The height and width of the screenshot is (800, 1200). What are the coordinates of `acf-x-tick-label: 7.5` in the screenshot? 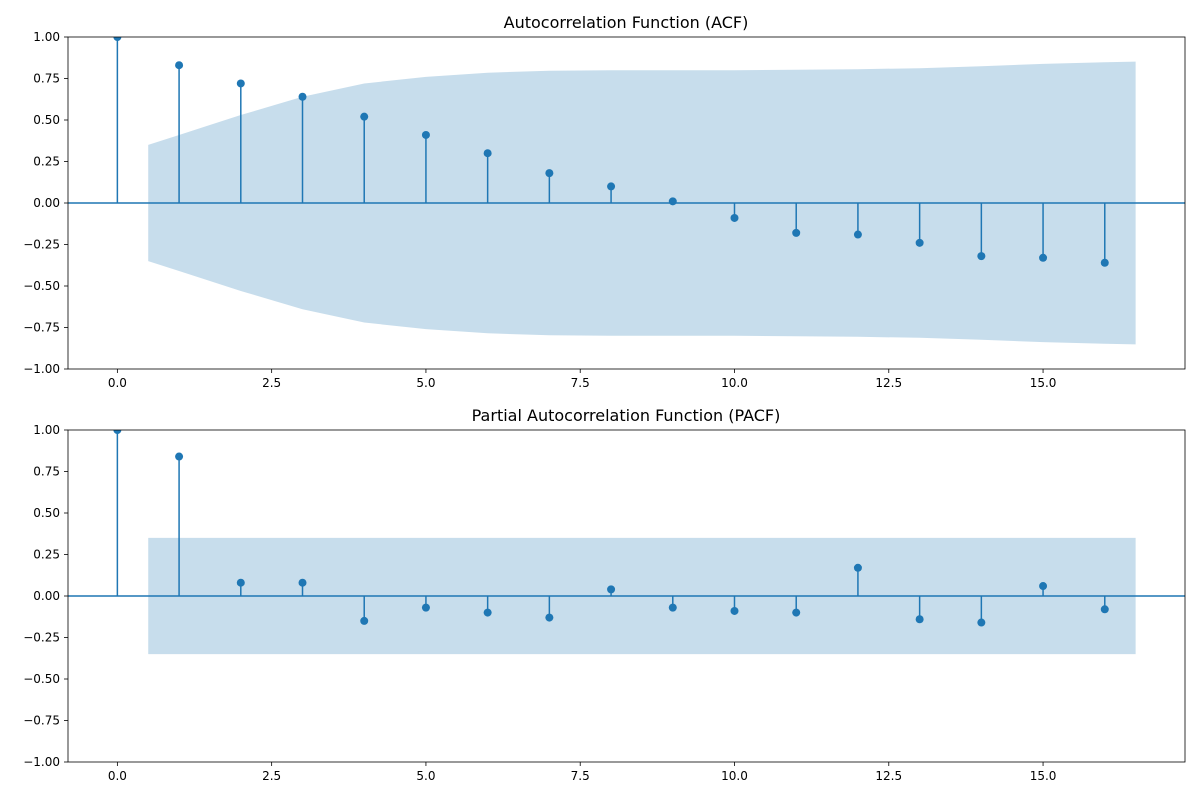 It's located at (580, 383).